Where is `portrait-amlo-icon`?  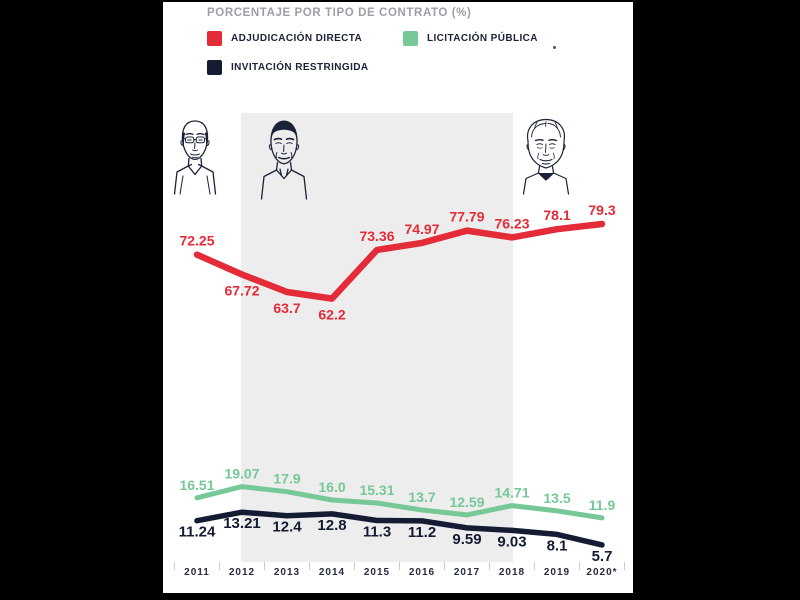 portrait-amlo-icon is located at coordinates (546, 154).